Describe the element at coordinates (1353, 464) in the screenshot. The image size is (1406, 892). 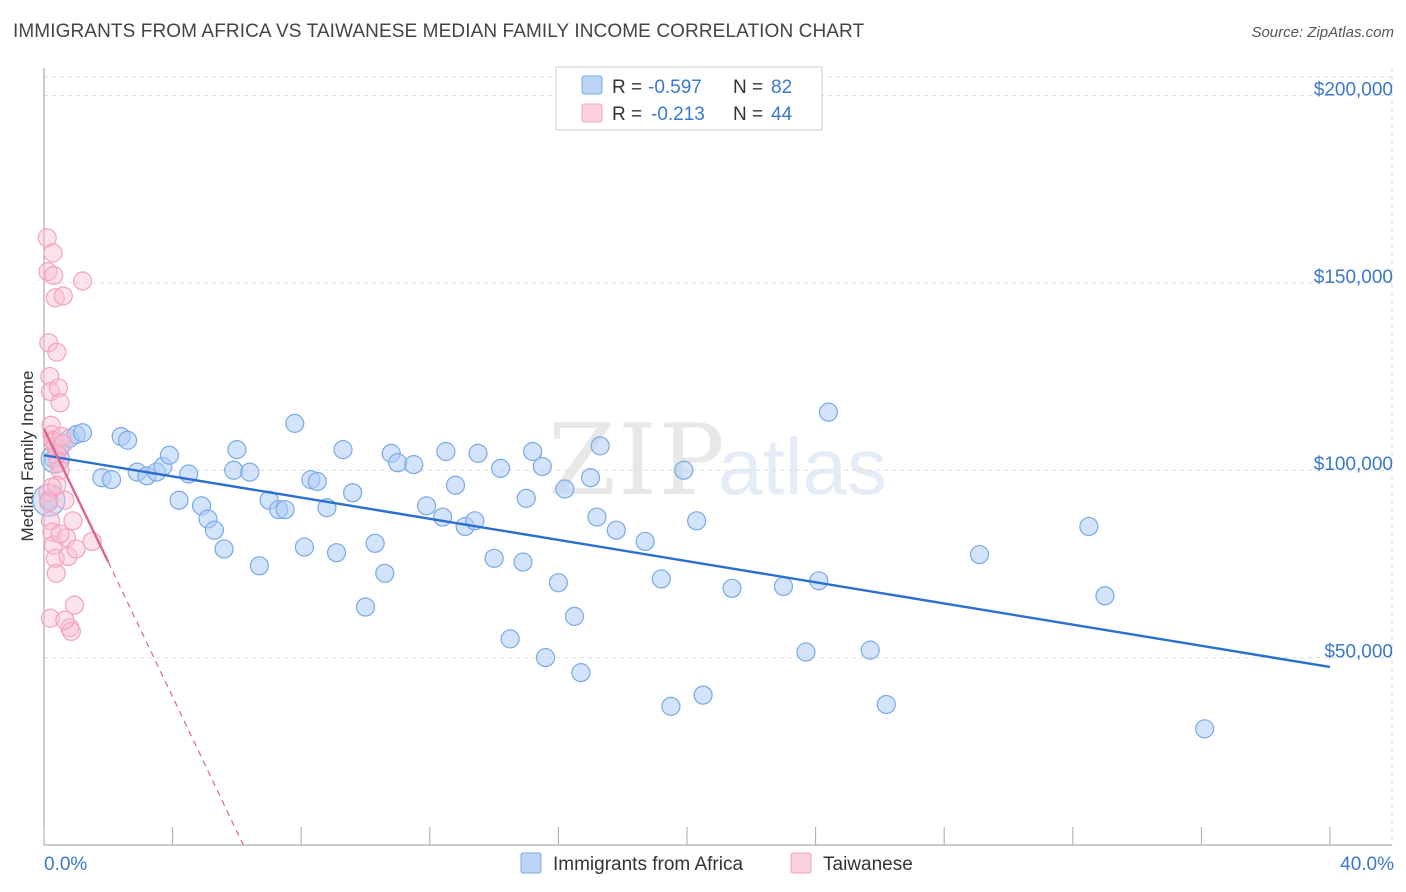
I see `y-tick-label: $100,000` at that location.